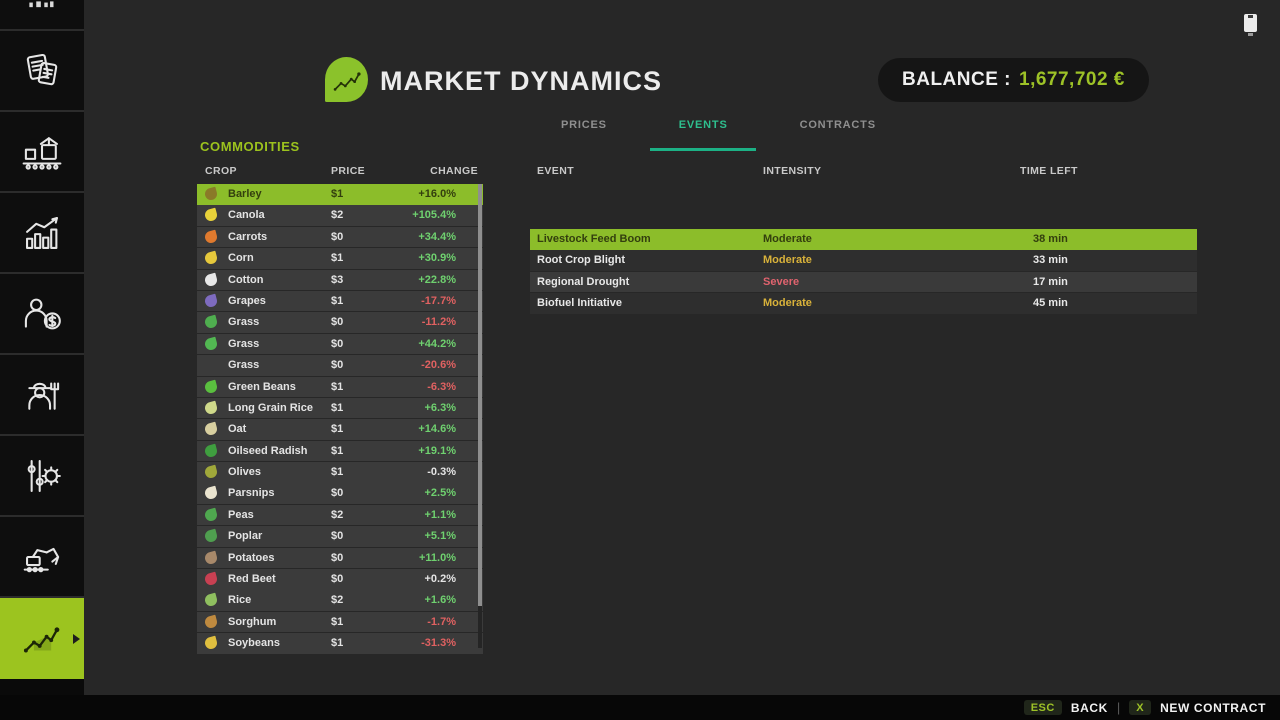  What do you see at coordinates (1213, 707) in the screenshot?
I see `new-contract-label: NEW CONTRACT` at bounding box center [1213, 707].